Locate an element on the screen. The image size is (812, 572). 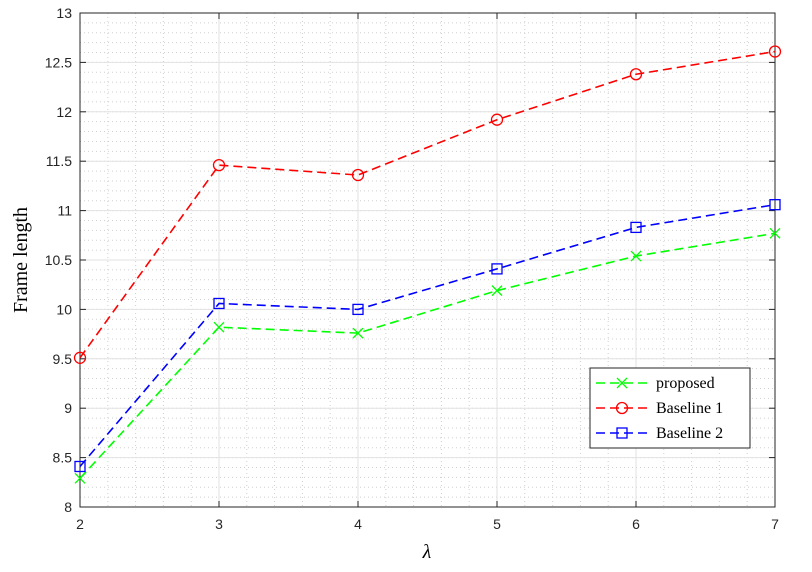
legend-item: Baseline 1 is located at coordinates (659, 408).